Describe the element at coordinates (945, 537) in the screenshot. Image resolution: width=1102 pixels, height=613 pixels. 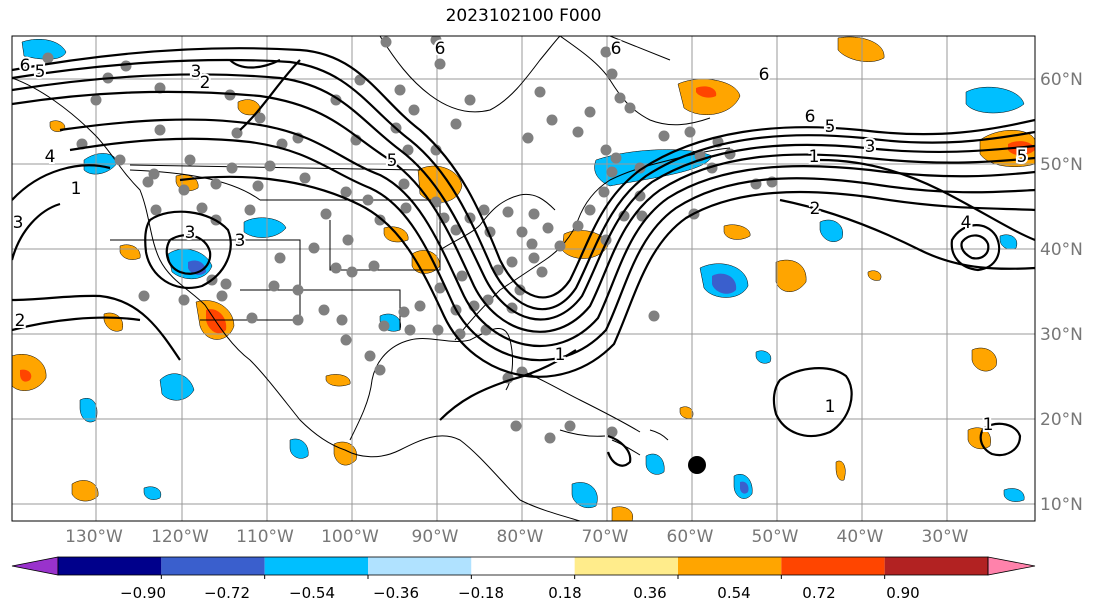
I see `lon-label: 30°W` at that location.